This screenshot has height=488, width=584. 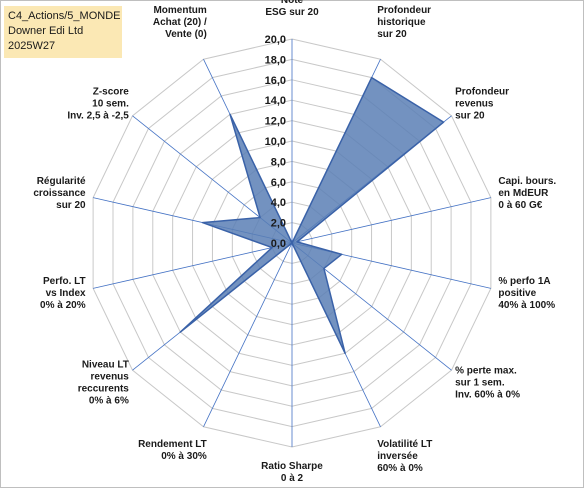 I want to click on axis-label: % perfo 1A positive 40% à 100%, so click(x=526, y=293).